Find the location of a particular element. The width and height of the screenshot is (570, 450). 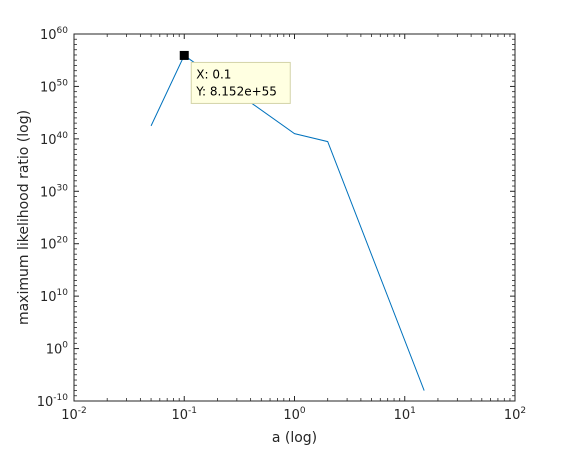

y-tick-label: 1050 is located at coordinates (54, 86).